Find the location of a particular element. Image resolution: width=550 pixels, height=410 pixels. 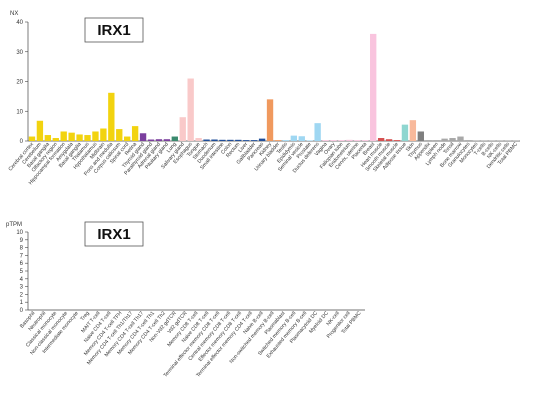

y-tick-label: 2 is located at coordinates (22, 295).